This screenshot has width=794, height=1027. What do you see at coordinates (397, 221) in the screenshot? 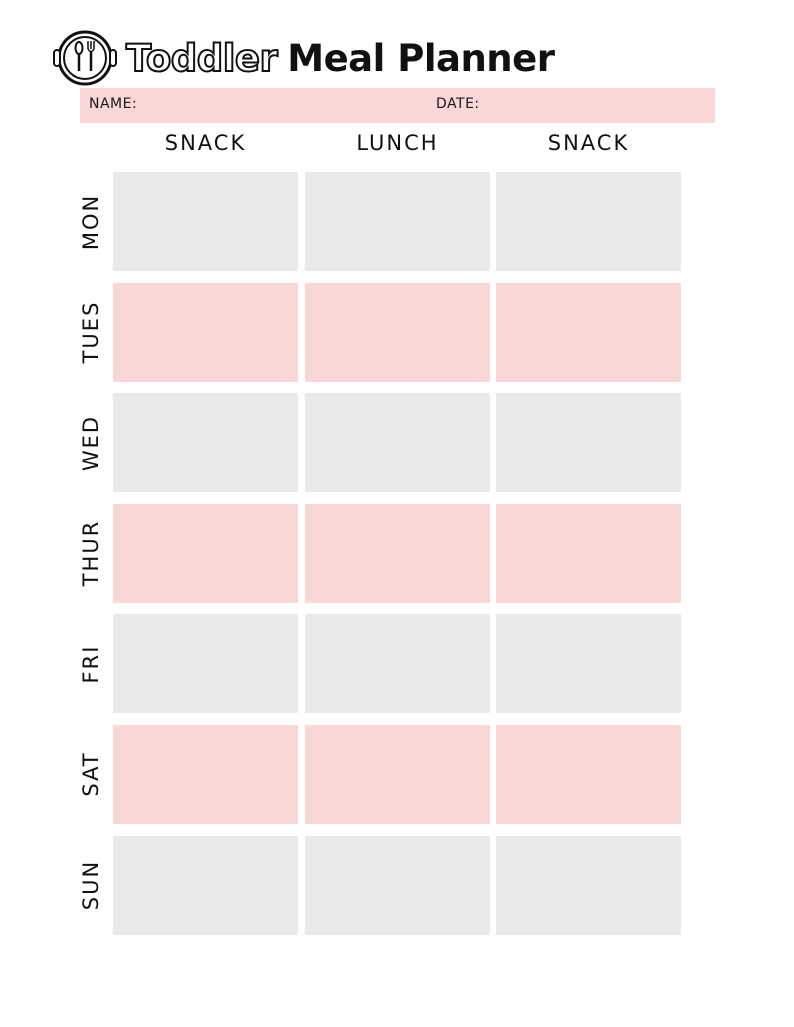
I see `meal-cell-mon-lunch` at bounding box center [397, 221].